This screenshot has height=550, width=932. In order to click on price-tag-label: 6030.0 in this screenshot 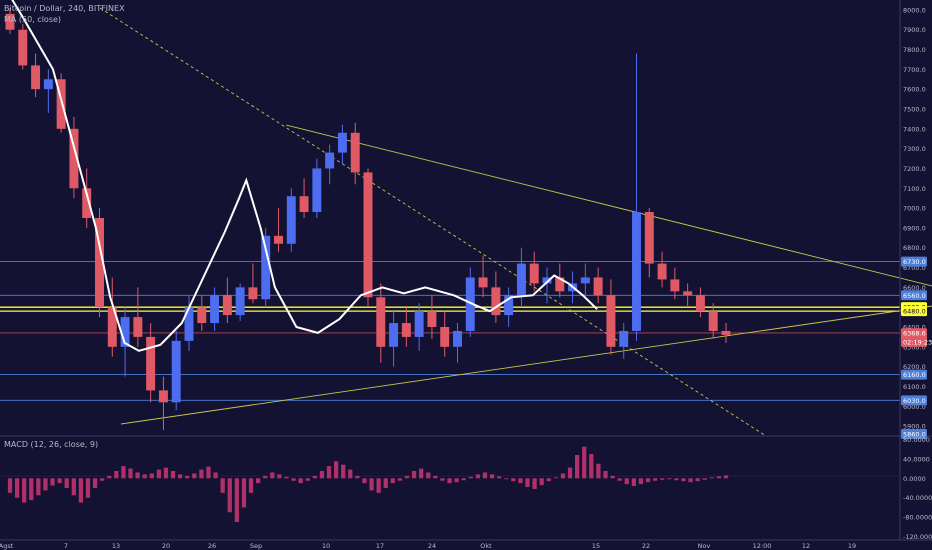, I will do `click(914, 401)`.